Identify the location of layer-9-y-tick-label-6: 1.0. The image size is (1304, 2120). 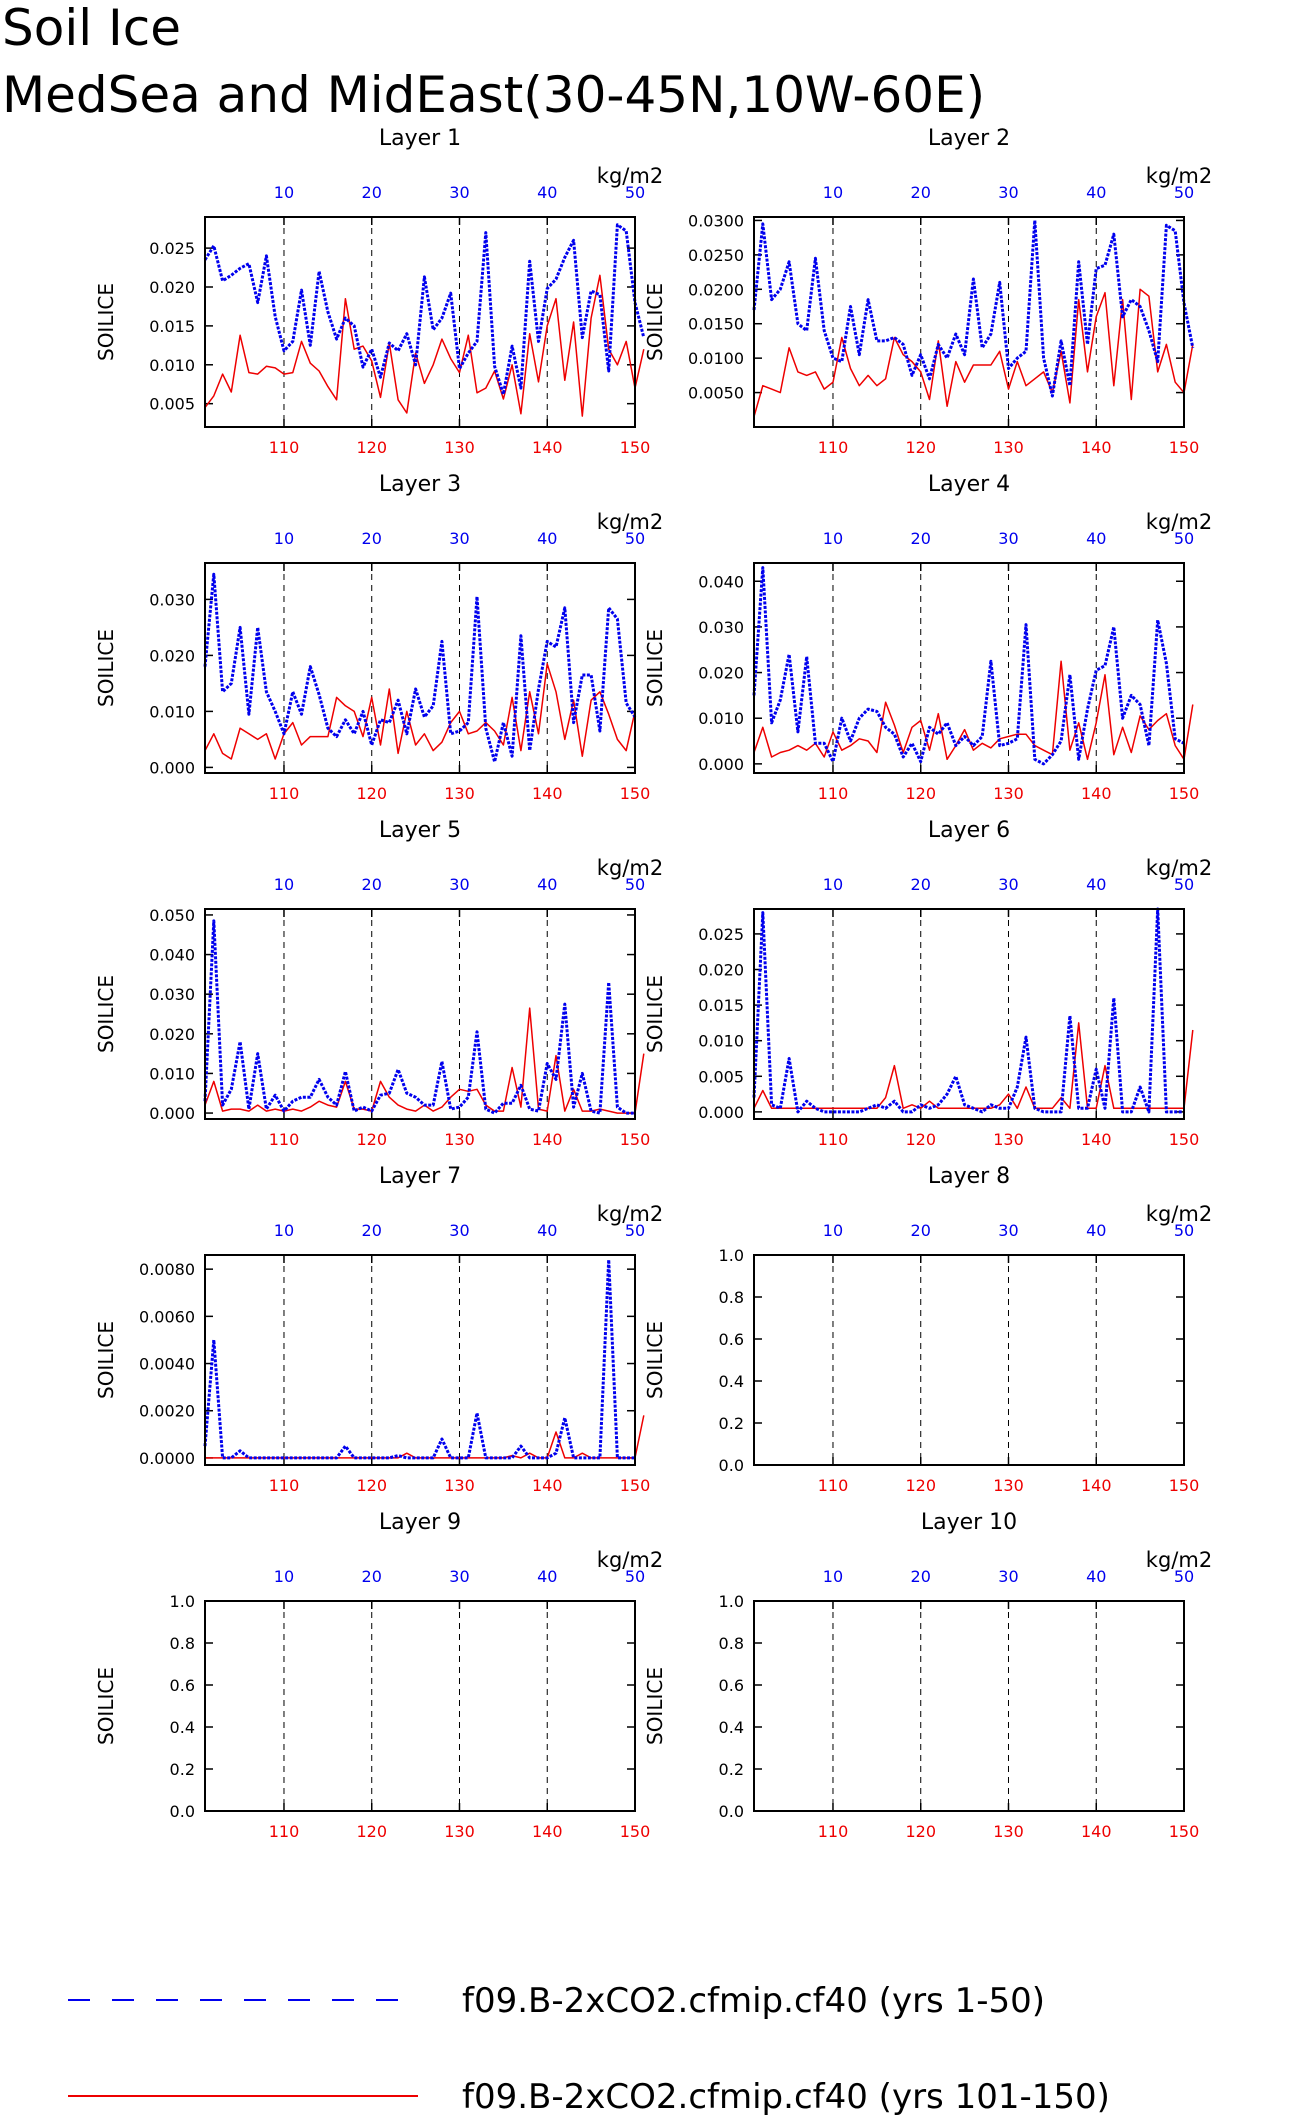
(182, 1601).